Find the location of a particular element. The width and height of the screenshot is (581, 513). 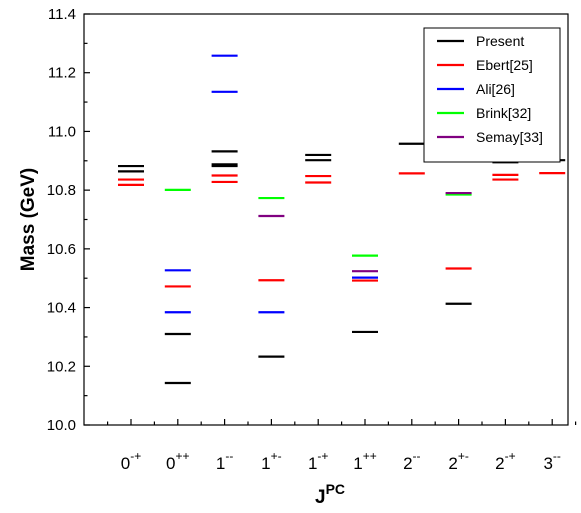

y-tick-label: 11.2 is located at coordinates (62, 73).